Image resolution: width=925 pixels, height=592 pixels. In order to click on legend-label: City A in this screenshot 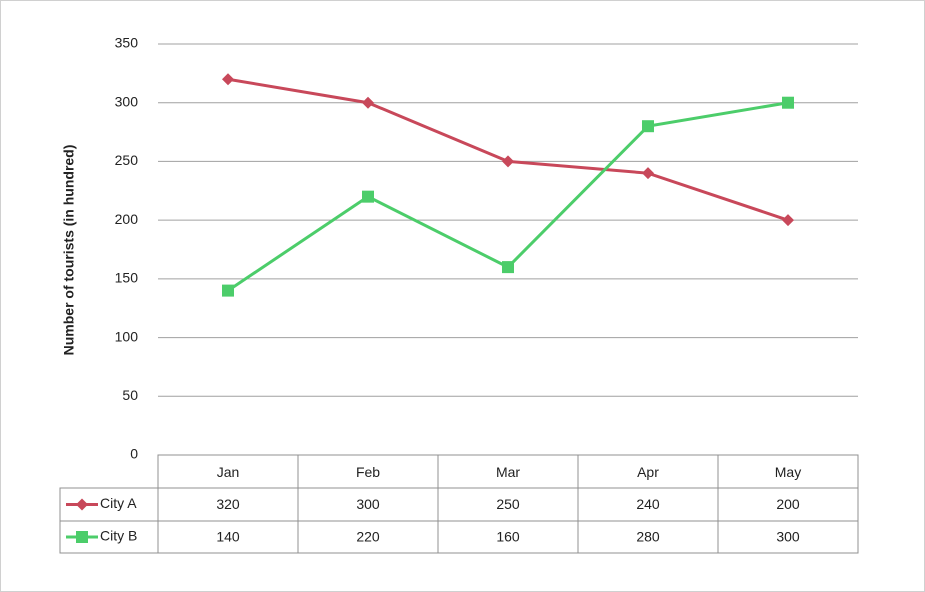, I will do `click(118, 503)`.